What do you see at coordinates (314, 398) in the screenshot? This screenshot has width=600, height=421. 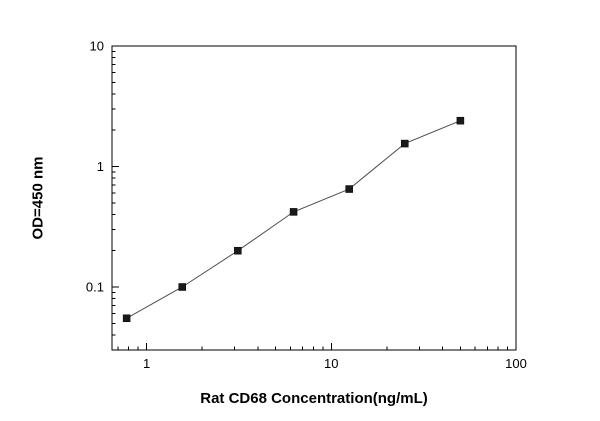 I see `x-axis-title: Rat CD68 Concentration(ng/mL)` at bounding box center [314, 398].